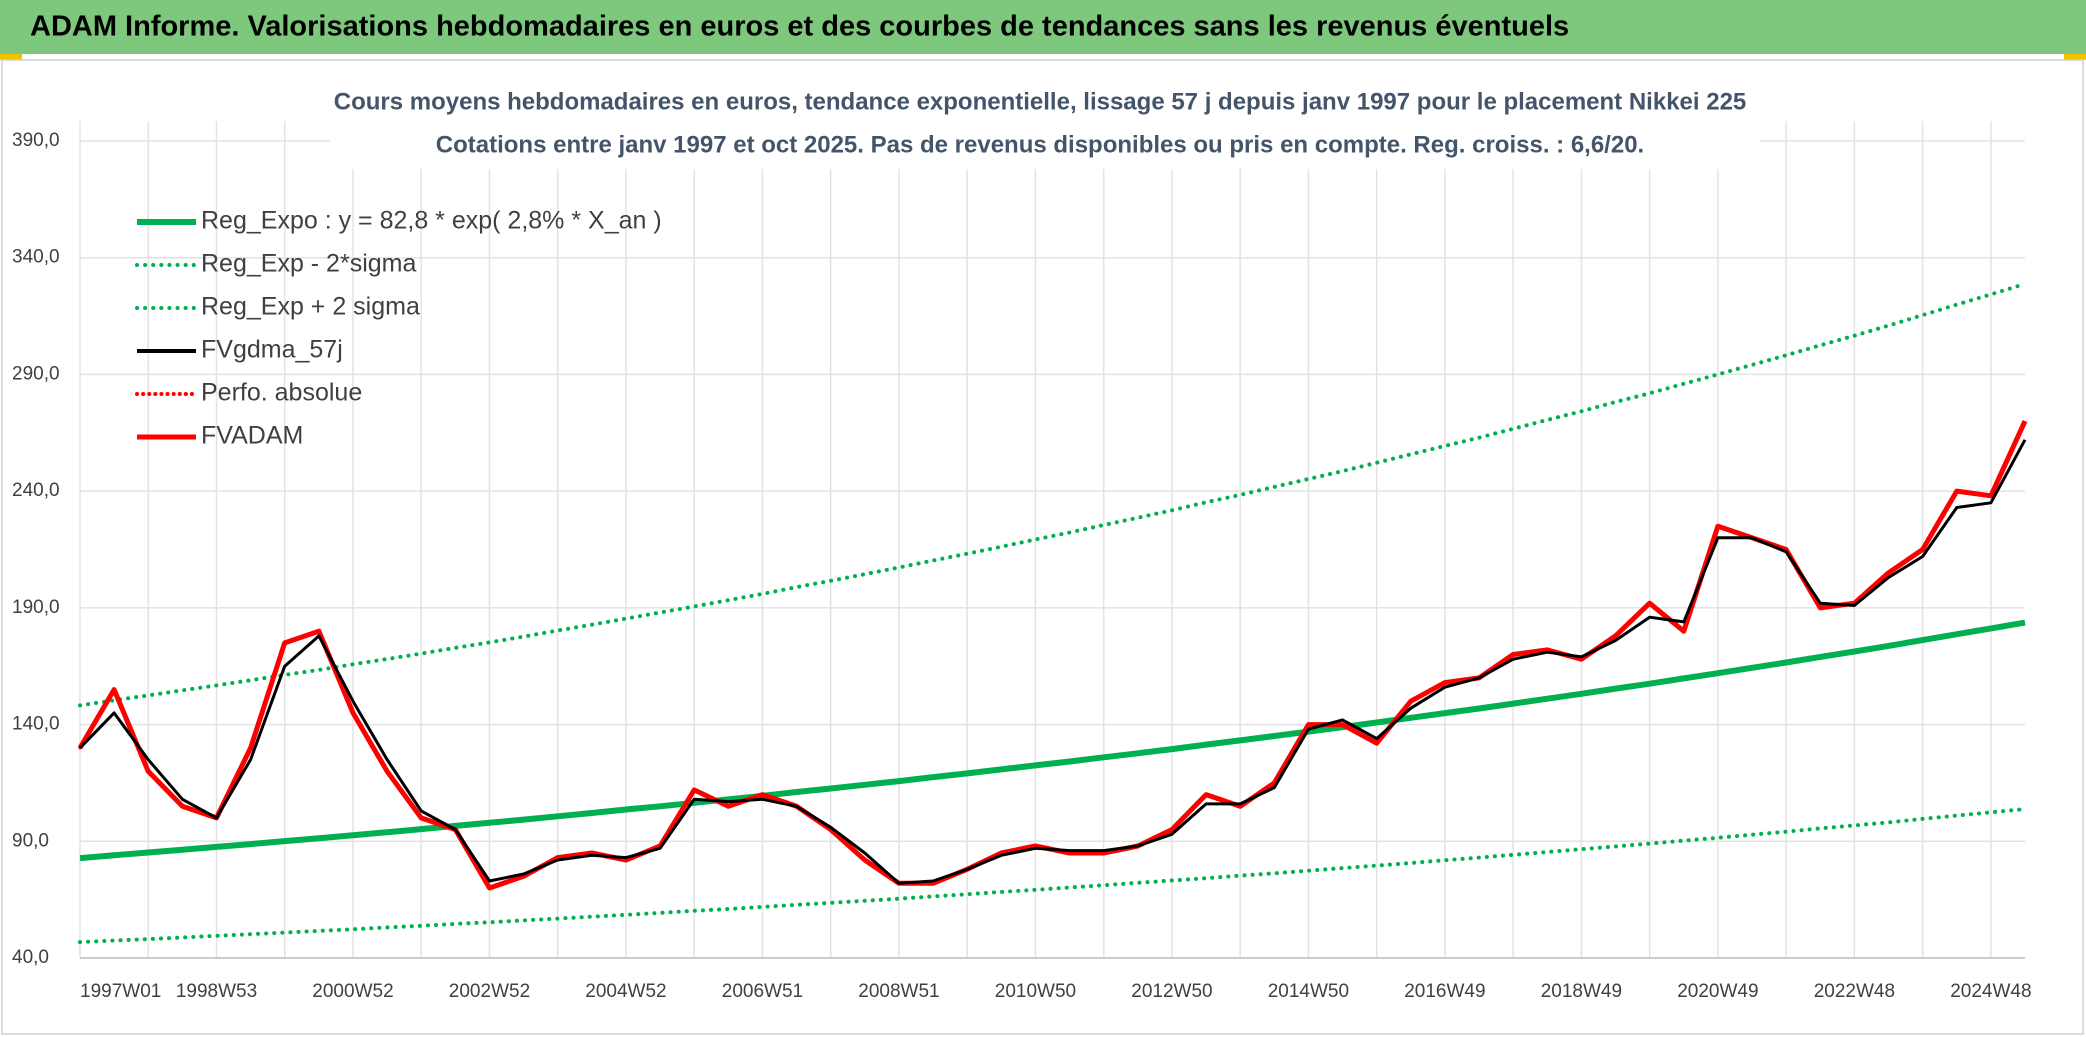 The image size is (2086, 1037). What do you see at coordinates (36, 140) in the screenshot?
I see `y-tick-label: 390,0` at bounding box center [36, 140].